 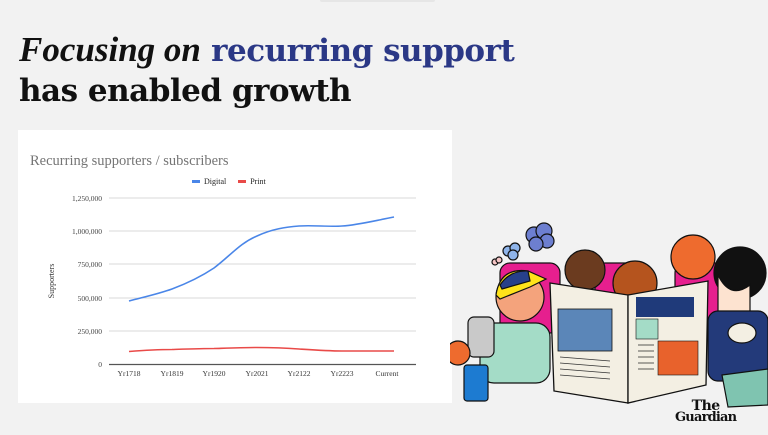 I want to click on logo-line-1: The, so click(x=706, y=406).